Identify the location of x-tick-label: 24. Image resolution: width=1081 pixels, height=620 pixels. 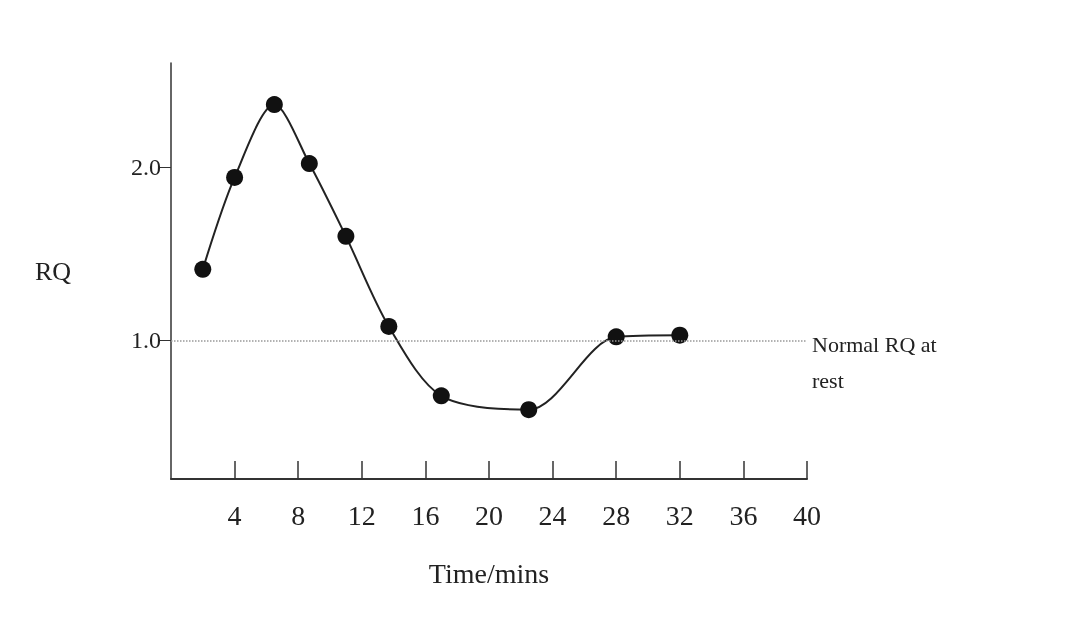
(552, 515).